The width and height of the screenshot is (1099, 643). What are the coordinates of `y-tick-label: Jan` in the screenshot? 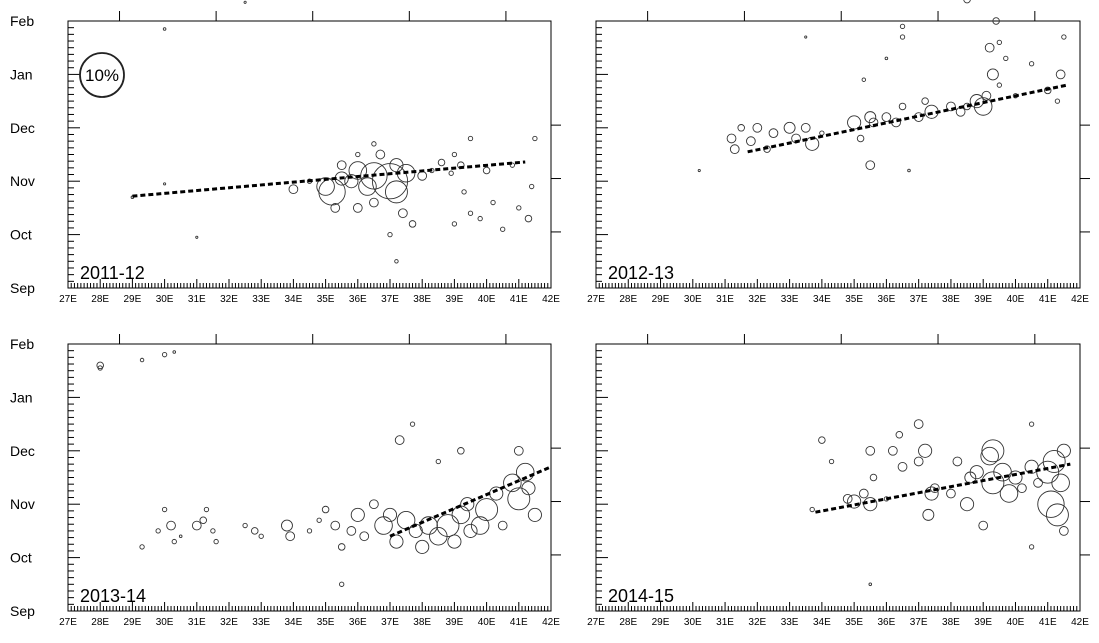 It's located at (21, 74).